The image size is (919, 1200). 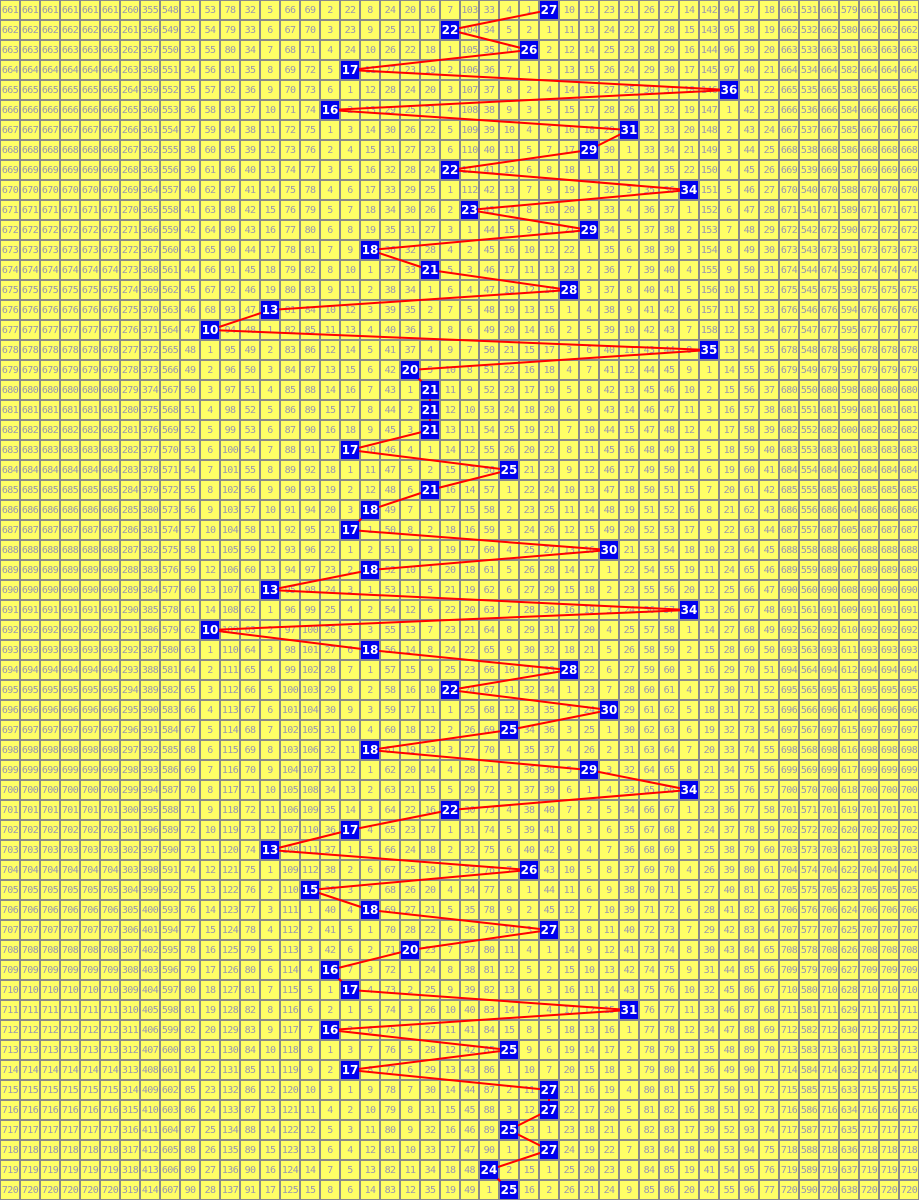 What do you see at coordinates (709, 270) in the screenshot?
I see `omission-cell: 155` at bounding box center [709, 270].